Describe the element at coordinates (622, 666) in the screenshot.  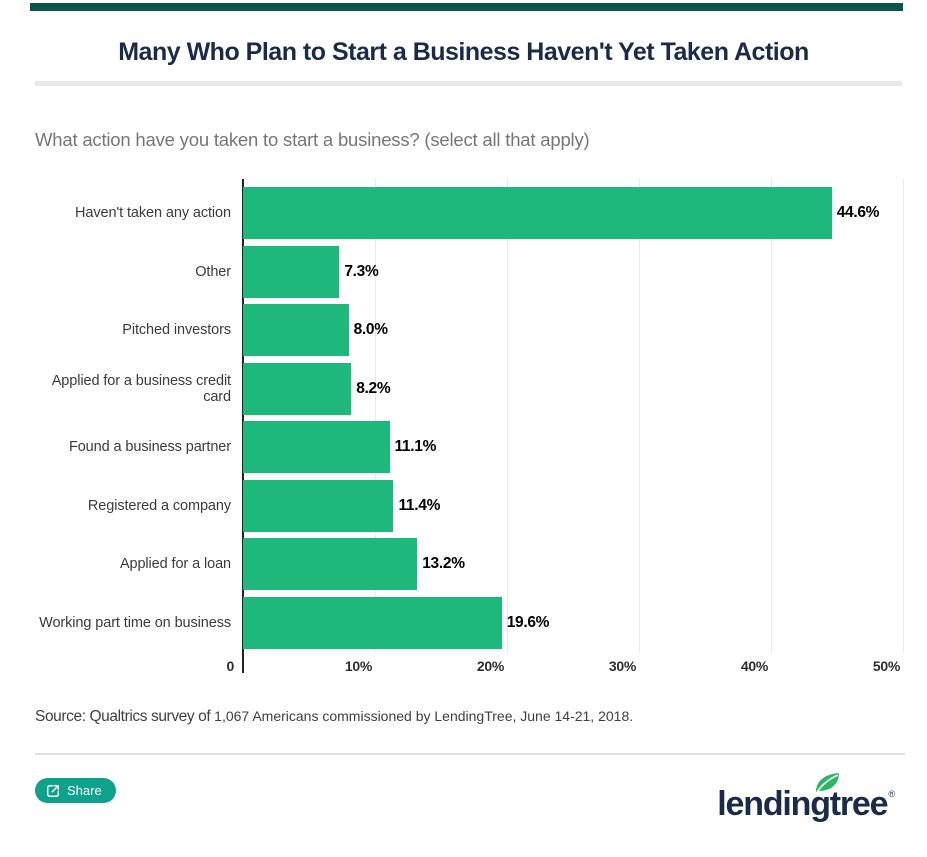
I see `x-axis-tick: 30%` at that location.